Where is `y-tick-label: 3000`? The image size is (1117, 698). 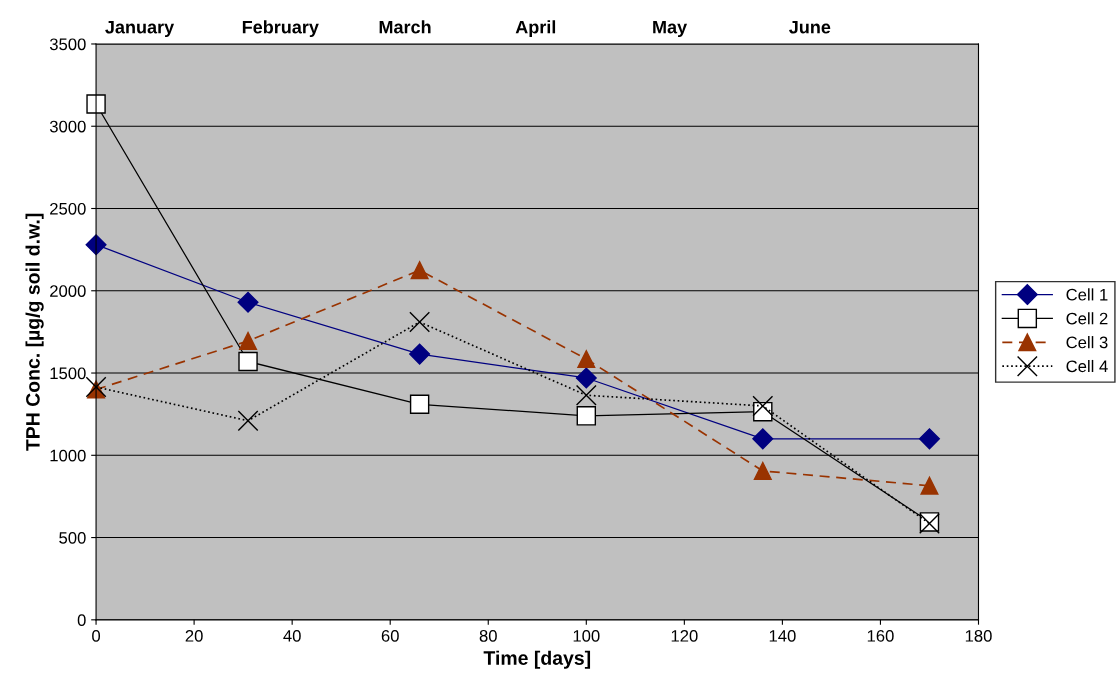 y-tick-label: 3000 is located at coordinates (67, 126).